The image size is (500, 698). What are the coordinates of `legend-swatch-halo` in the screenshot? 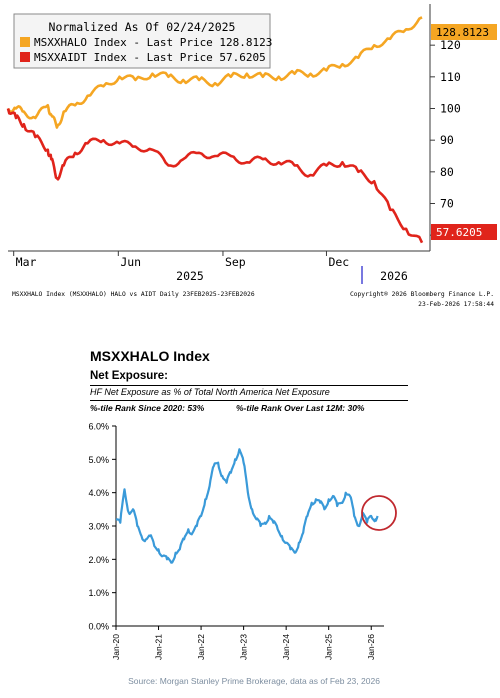 It's located at (25, 42).